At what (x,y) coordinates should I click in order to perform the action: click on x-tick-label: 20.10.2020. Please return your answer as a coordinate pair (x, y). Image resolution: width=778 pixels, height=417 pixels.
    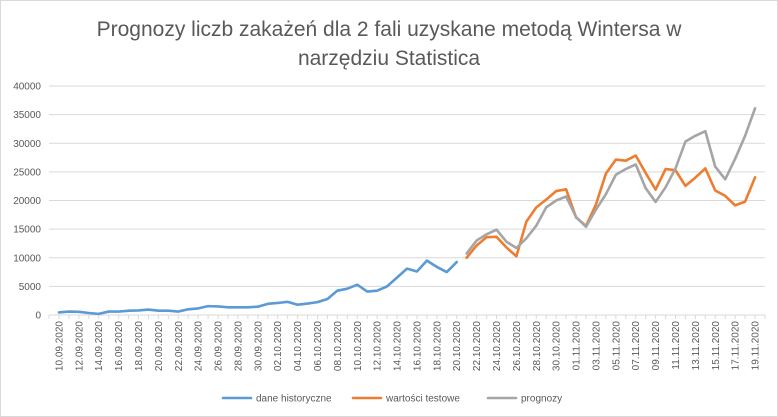
    Looking at the image, I should click on (457, 346).